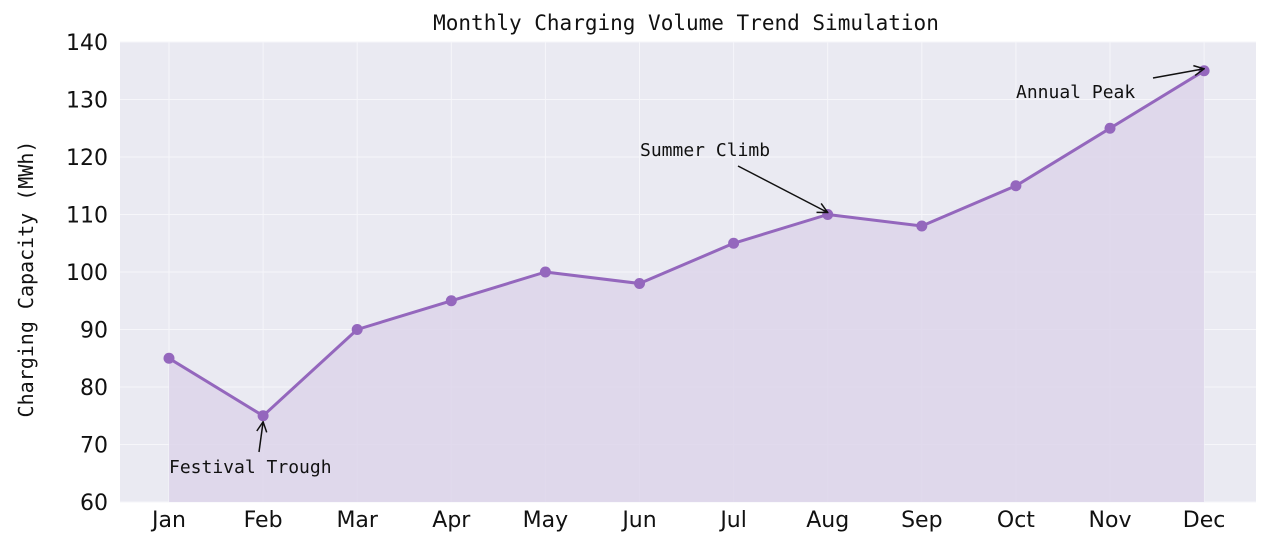 This screenshot has height=543, width=1268. I want to click on annotation-summer-climb: Summer Climb, so click(705, 150).